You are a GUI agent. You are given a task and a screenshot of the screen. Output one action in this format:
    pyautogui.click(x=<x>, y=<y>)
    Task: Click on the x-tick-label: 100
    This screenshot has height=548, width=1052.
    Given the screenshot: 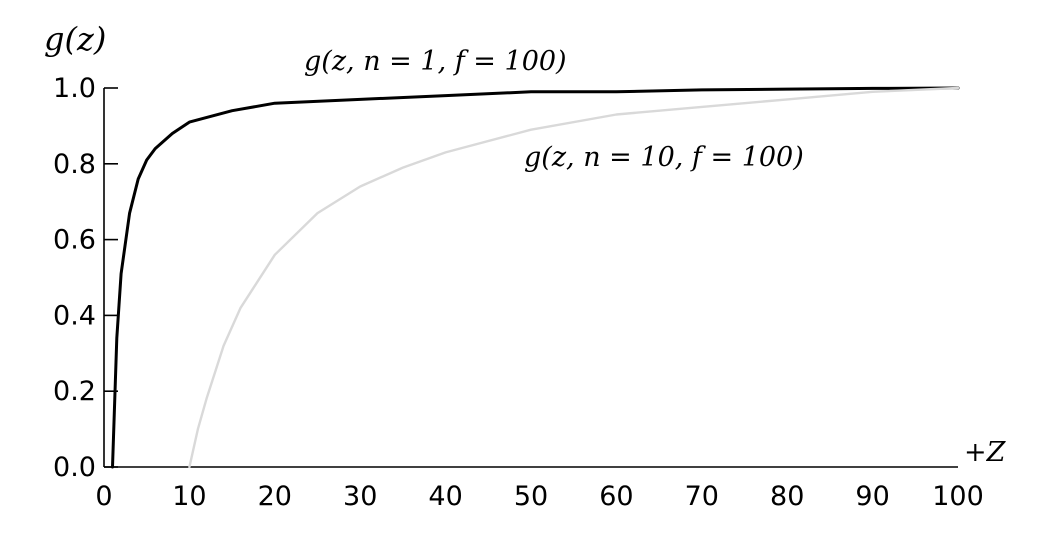 What is the action you would take?
    pyautogui.click(x=958, y=496)
    